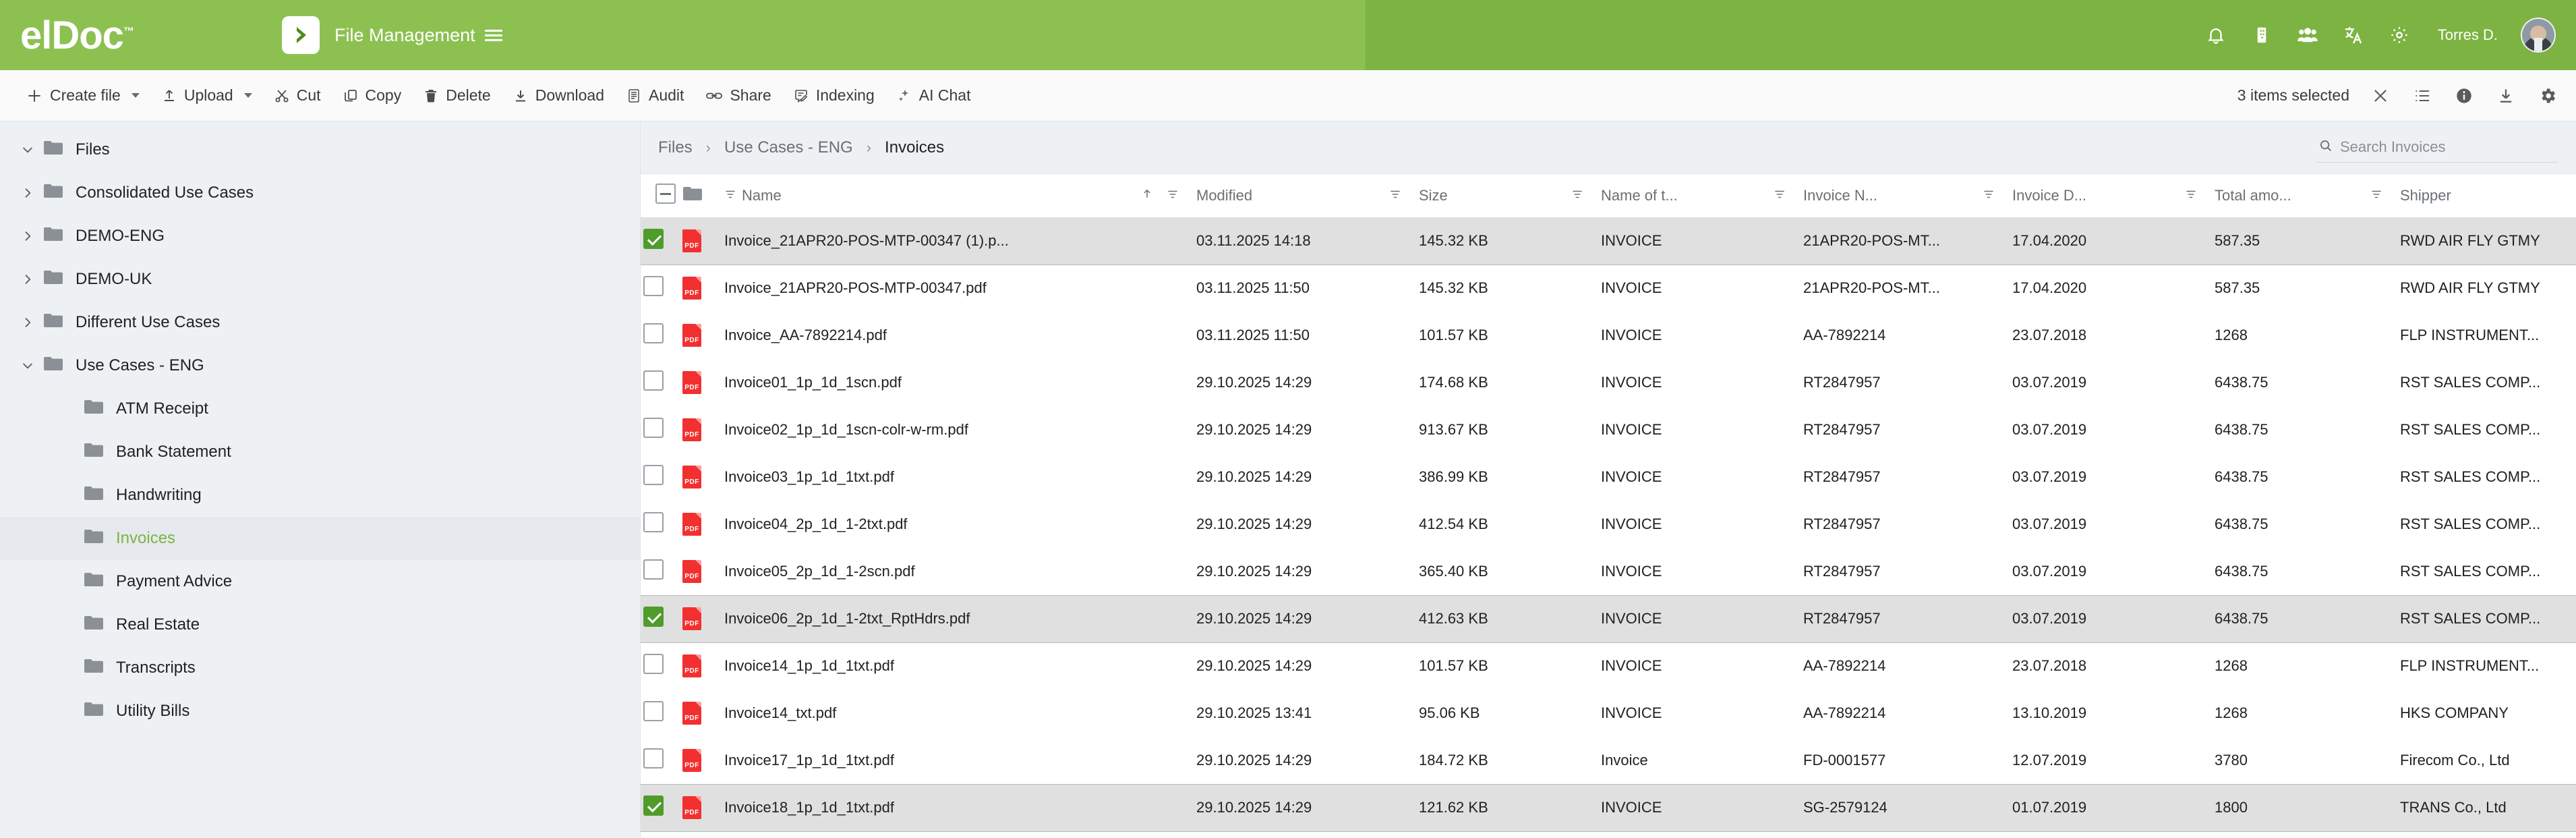  I want to click on download-icon, so click(2506, 96).